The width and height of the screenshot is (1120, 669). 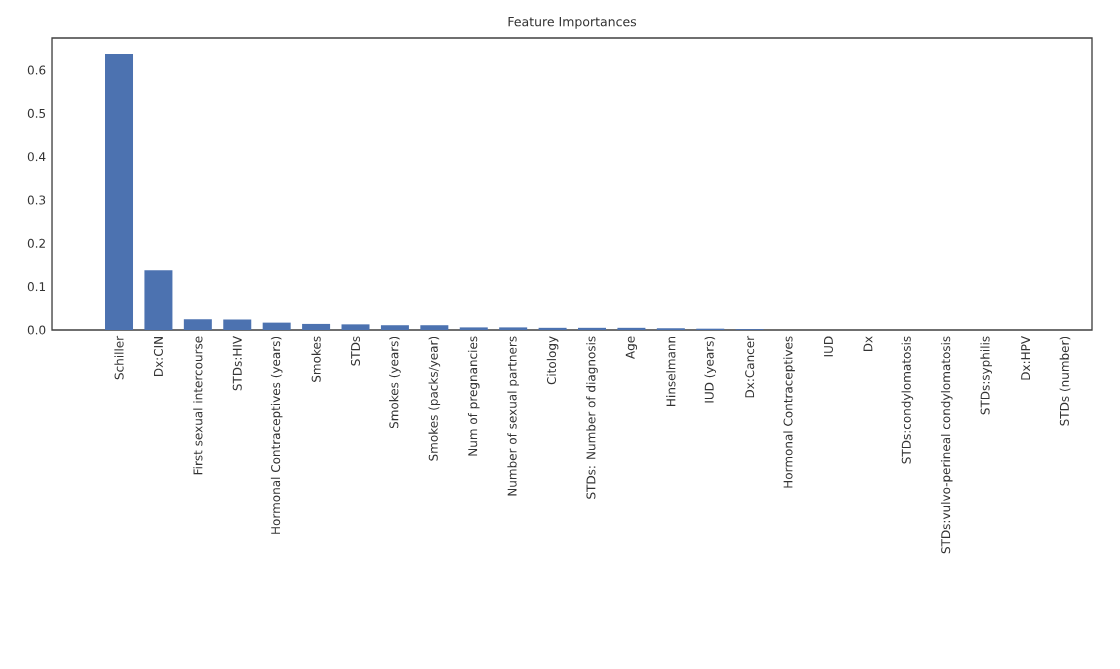 I want to click on x-tick-label: STDs: Number of diagnosis, so click(x=592, y=417).